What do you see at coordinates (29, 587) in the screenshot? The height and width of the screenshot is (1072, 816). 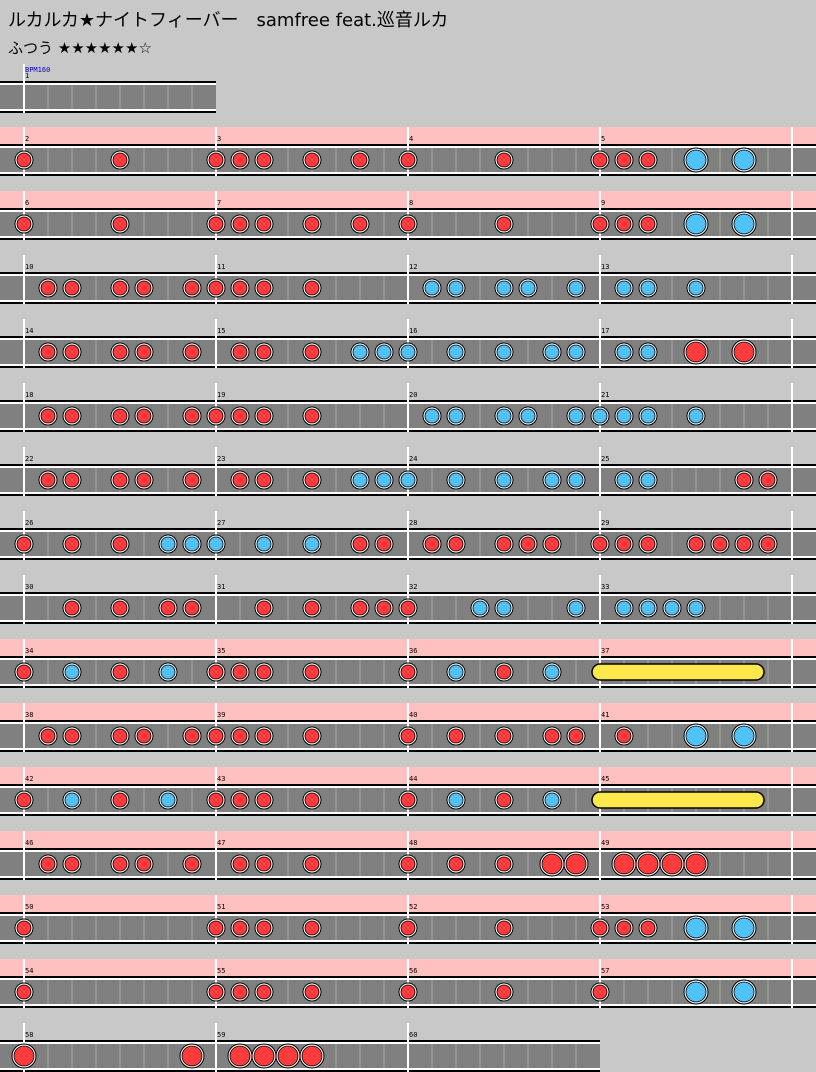 I see `measure-number: 30` at bounding box center [29, 587].